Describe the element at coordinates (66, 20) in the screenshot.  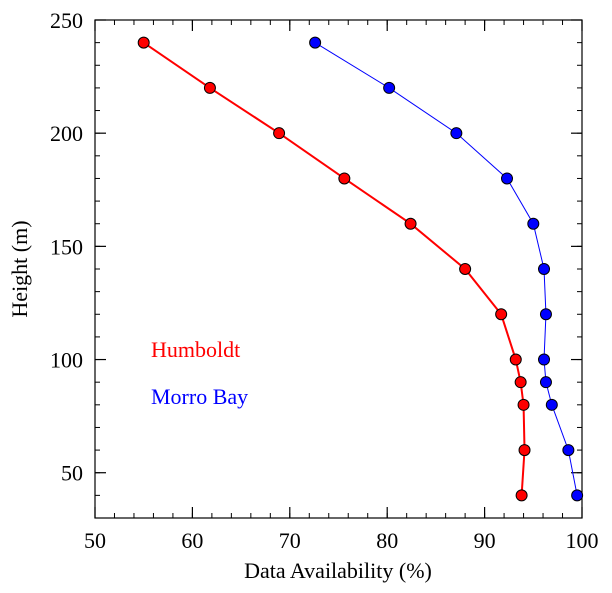
I see `y-tick-label: 250` at that location.